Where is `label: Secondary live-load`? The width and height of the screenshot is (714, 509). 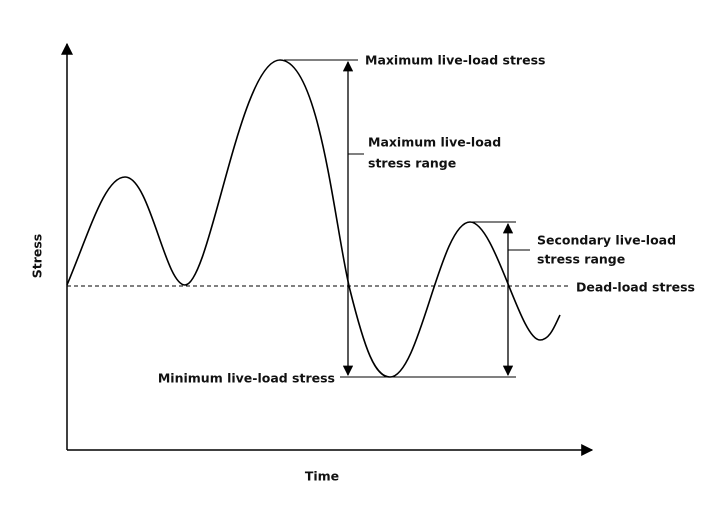
label: Secondary live-load is located at coordinates (606, 240).